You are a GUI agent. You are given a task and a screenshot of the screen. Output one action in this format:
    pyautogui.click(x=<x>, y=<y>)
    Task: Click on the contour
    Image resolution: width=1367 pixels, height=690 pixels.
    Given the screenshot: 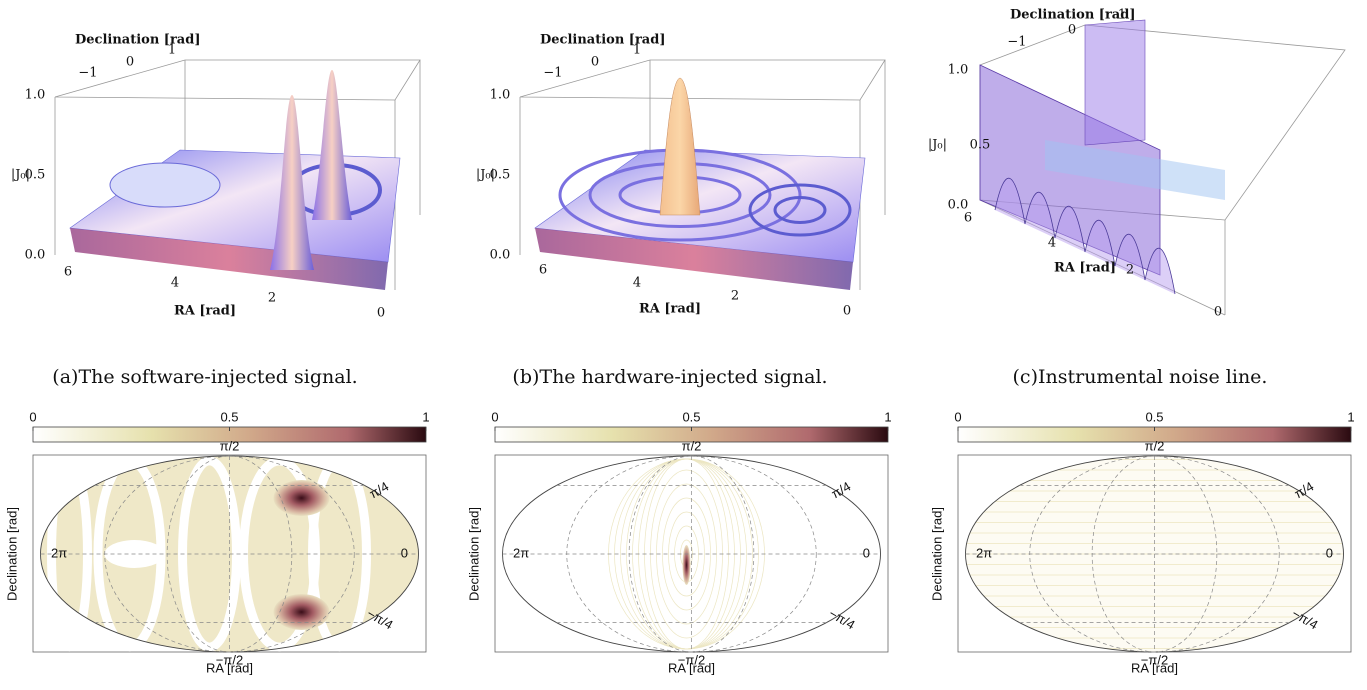 What is the action you would take?
    pyautogui.click(x=686, y=554)
    